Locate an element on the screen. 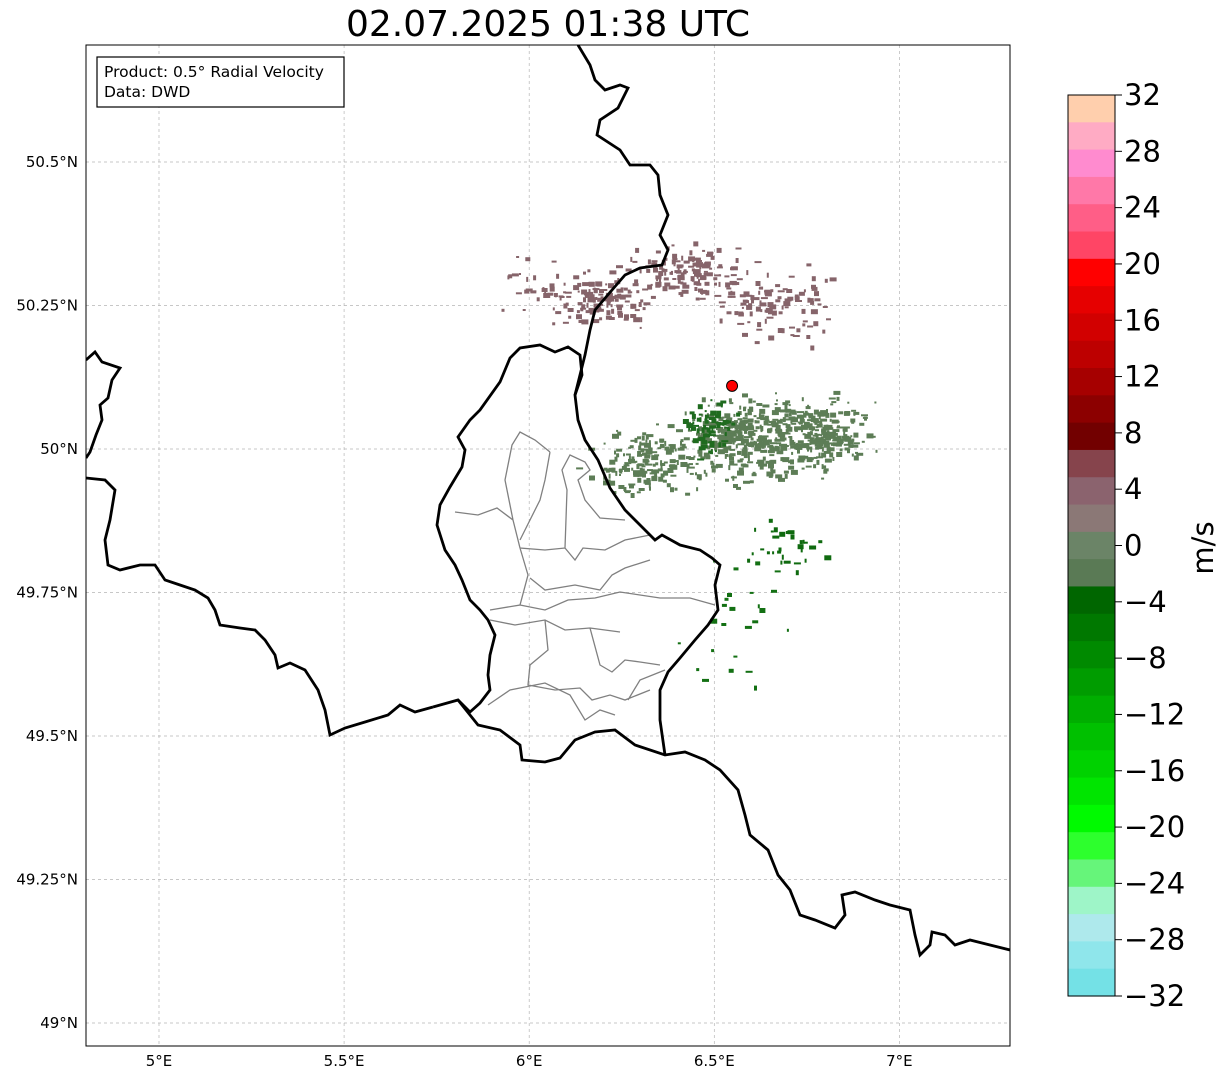  lon-tick-label: 5°E is located at coordinates (159, 1061).